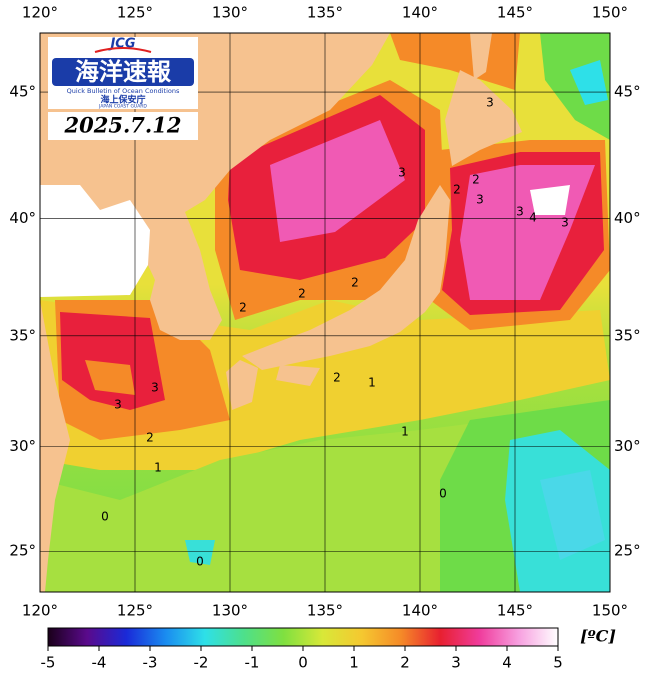 This screenshot has width=650, height=675. What do you see at coordinates (328, 649) in the screenshot?
I see `colorbar: -5 -4 -3 -2 -1 0 1 2 3 4 5 [ºC]` at bounding box center [328, 649].